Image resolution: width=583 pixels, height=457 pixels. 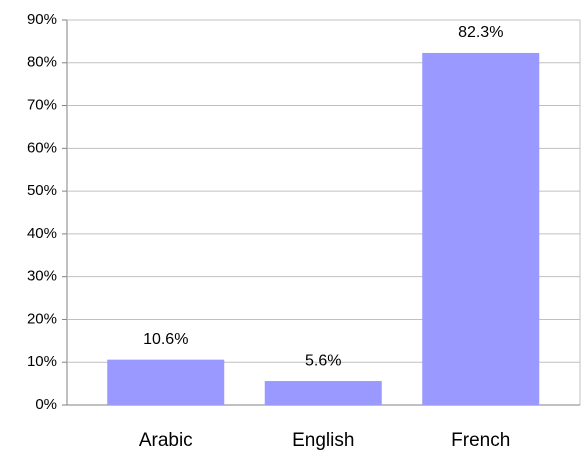 What do you see at coordinates (42, 19) in the screenshot?
I see `y-tick-label: 90%` at bounding box center [42, 19].